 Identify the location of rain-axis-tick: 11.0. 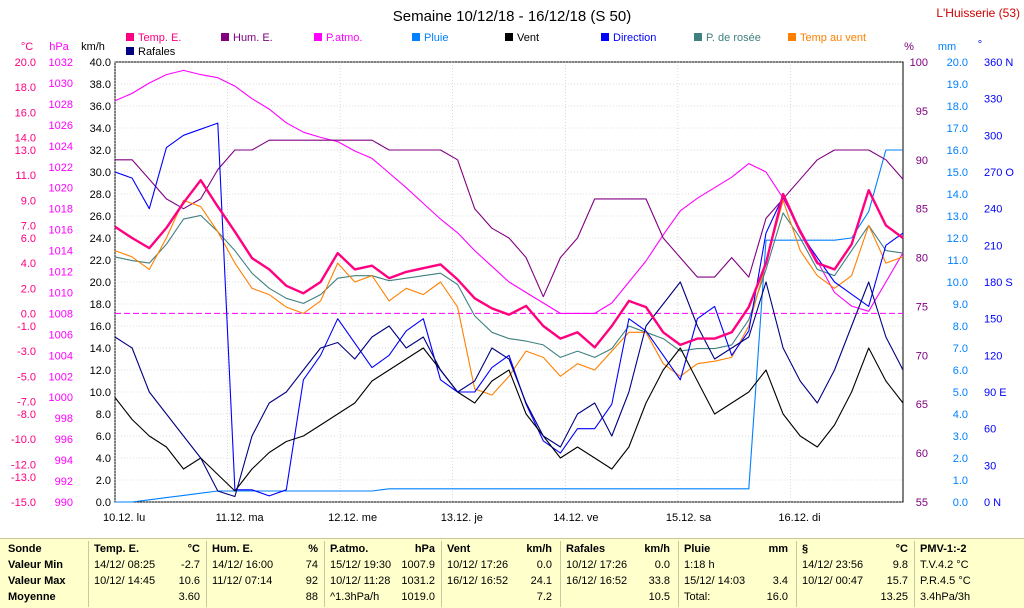
(957, 261).